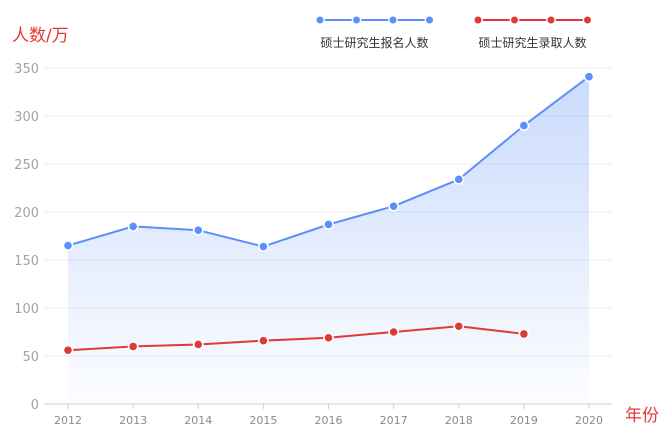  Describe the element at coordinates (30, 357) in the screenshot. I see `y-tick-label: 50` at that location.